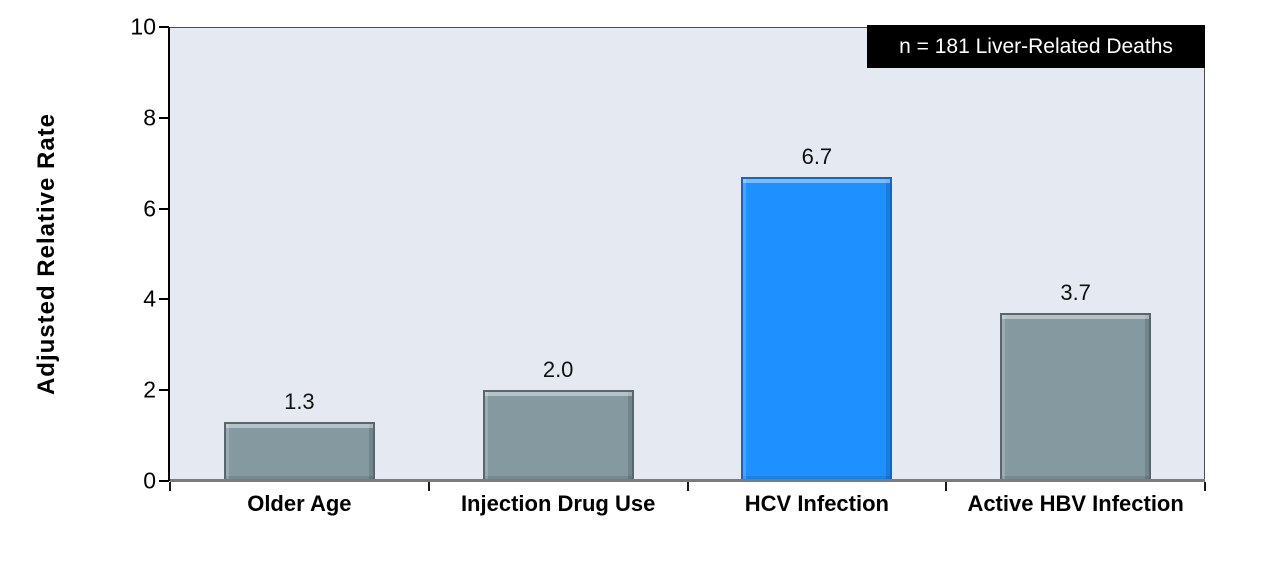  What do you see at coordinates (558, 503) in the screenshot?
I see `x-axis-label-injection-drug-use: Injection Drug Use` at bounding box center [558, 503].